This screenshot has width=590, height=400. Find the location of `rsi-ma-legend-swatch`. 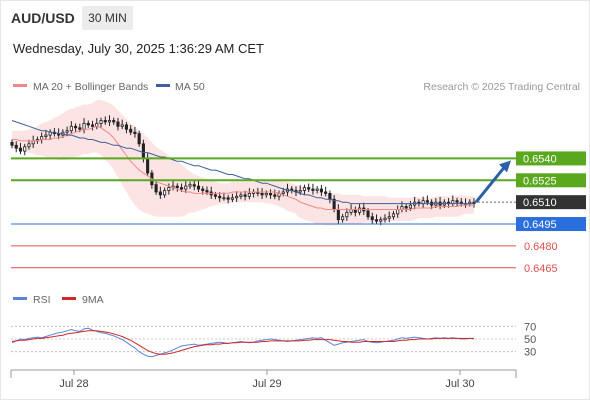

rsi-ma-legend-swatch is located at coordinates (69, 298).